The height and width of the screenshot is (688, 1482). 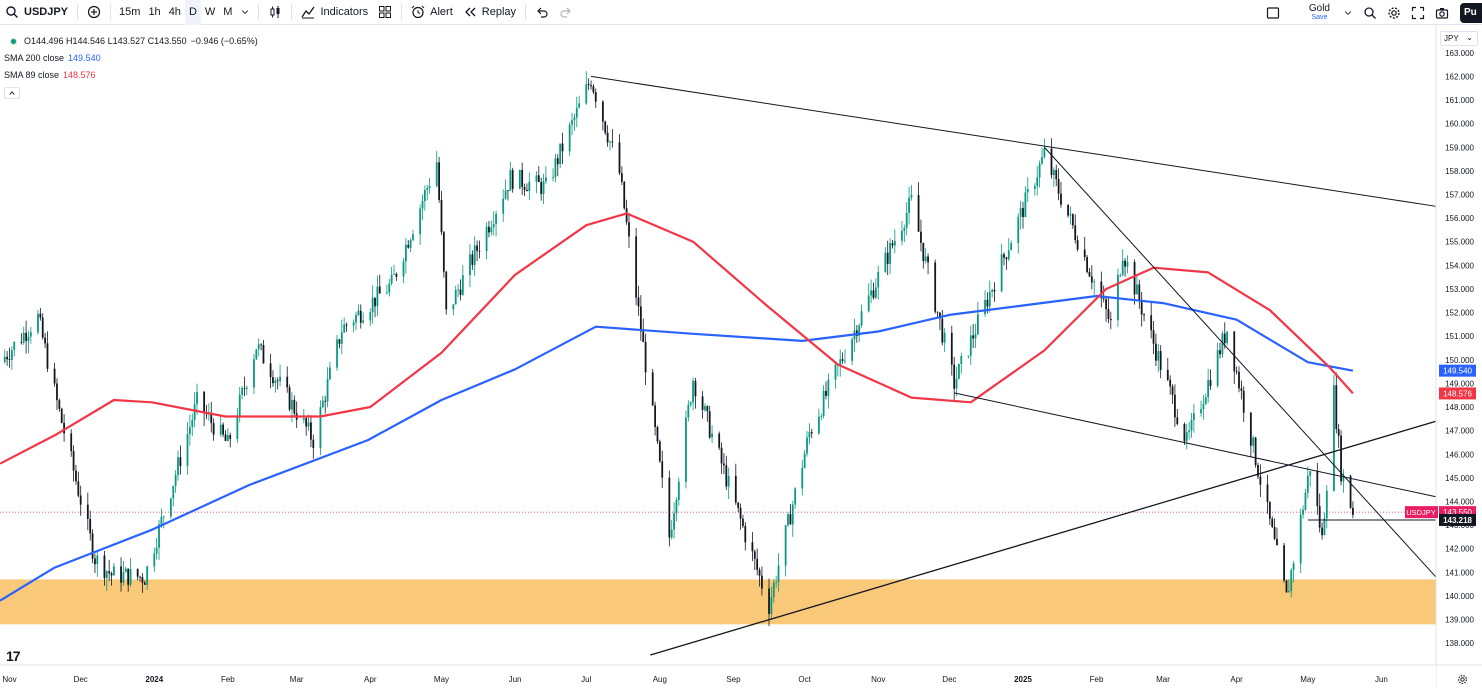 What do you see at coordinates (432, 12) in the screenshot?
I see `alert-button: Alert` at bounding box center [432, 12].